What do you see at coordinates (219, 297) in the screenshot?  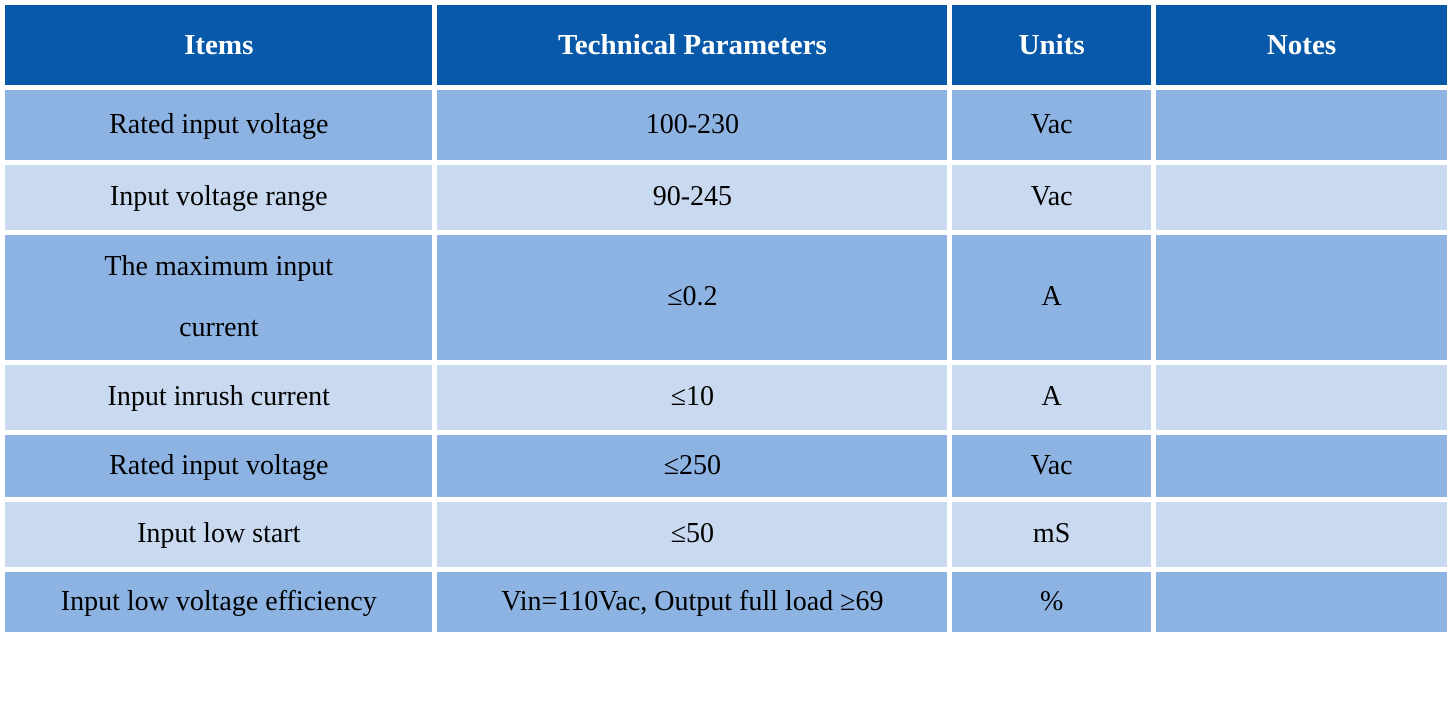 I see `item-cell: The maximum input current` at bounding box center [219, 297].